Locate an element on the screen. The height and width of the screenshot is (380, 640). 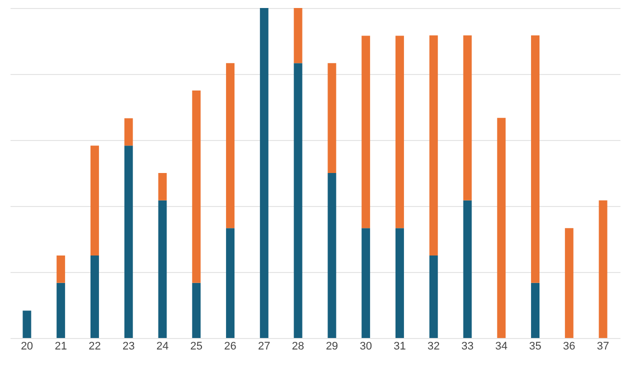
x-tick-label: 24 is located at coordinates (162, 346).